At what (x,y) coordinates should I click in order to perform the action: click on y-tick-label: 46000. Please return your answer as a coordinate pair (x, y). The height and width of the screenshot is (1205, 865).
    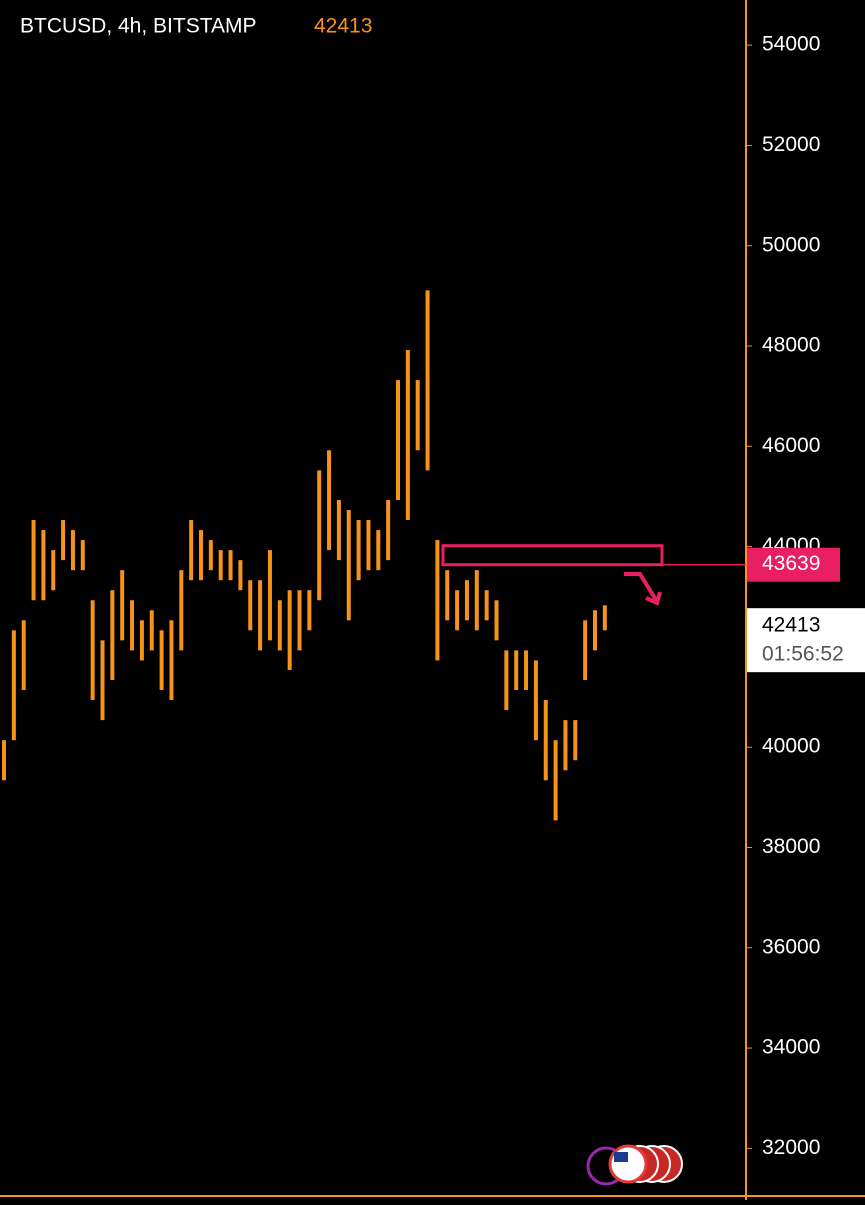
    Looking at the image, I should click on (791, 445).